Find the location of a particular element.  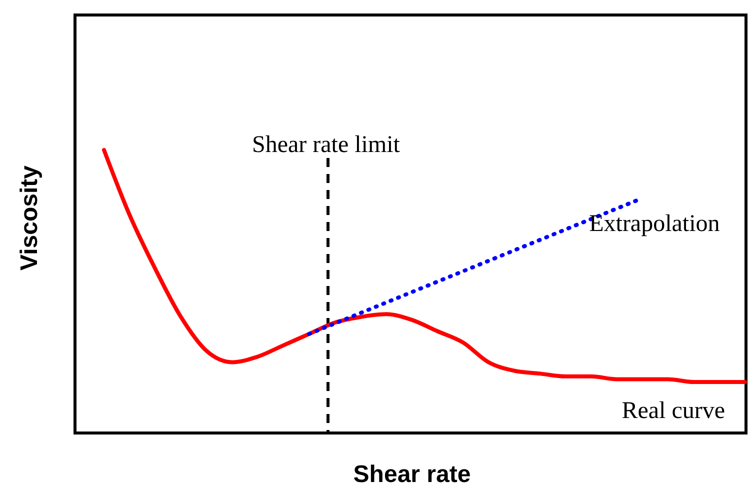

y-axis-title: Viscosity is located at coordinates (29, 217).